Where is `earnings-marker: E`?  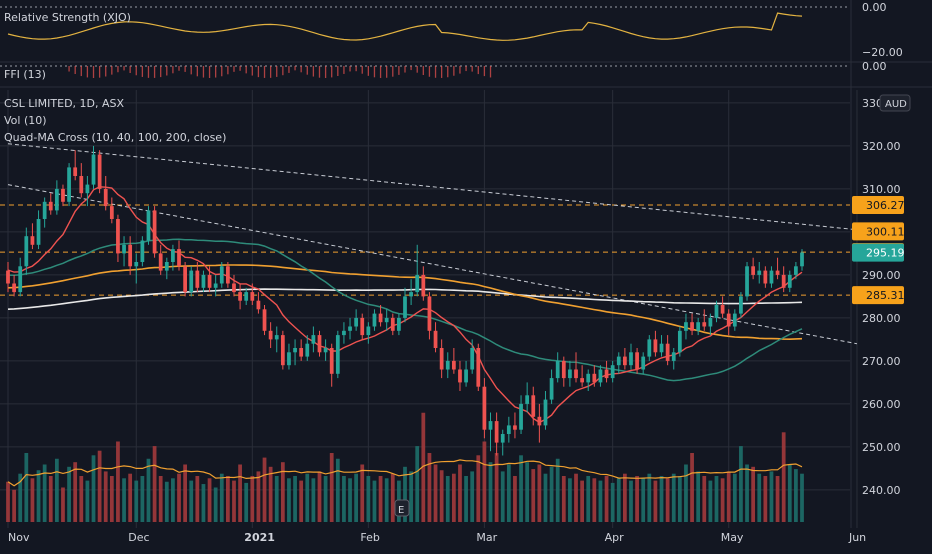
earnings-marker: E is located at coordinates (402, 508).